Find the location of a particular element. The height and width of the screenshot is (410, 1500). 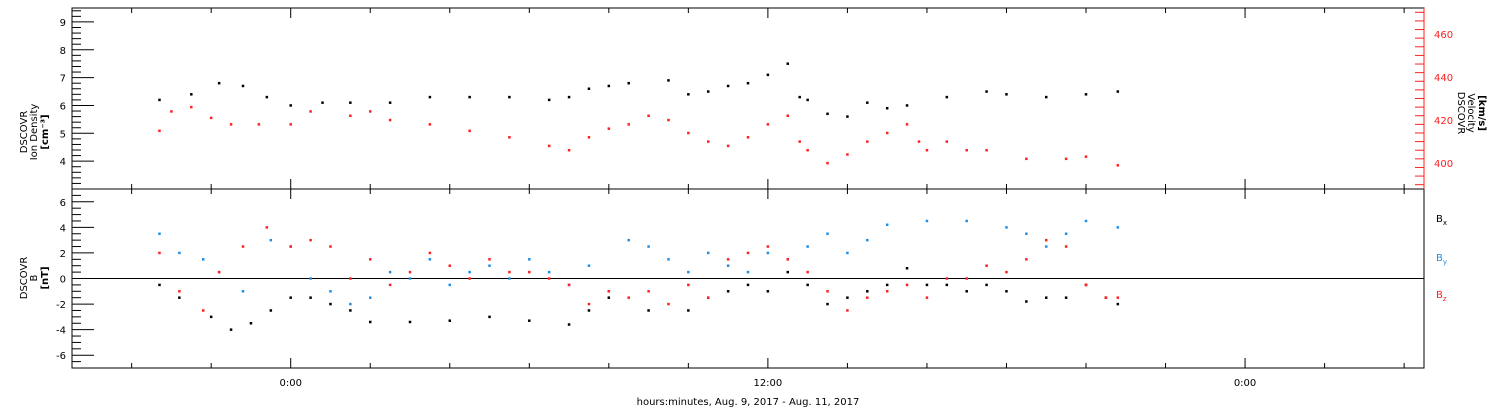

top-left-tick-label: 4 is located at coordinates (63, 162).